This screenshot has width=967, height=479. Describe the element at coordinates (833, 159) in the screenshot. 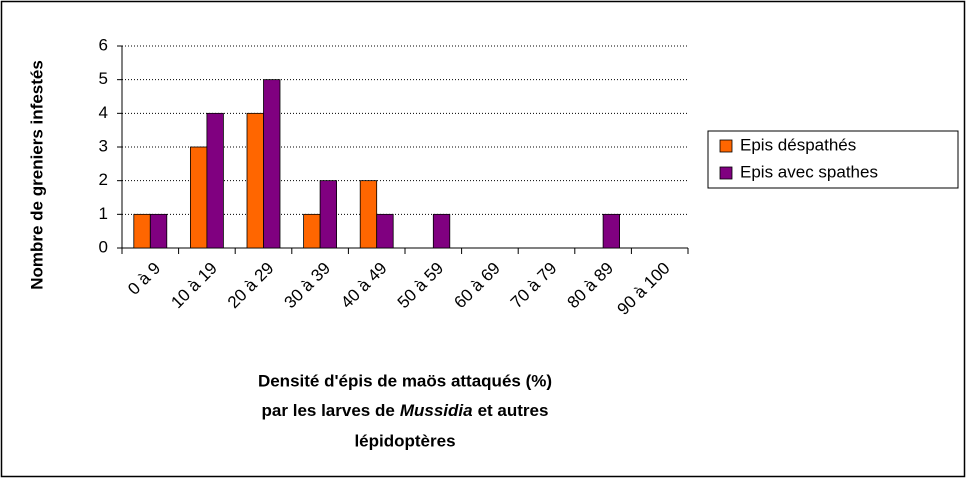

I see `legend` at that location.